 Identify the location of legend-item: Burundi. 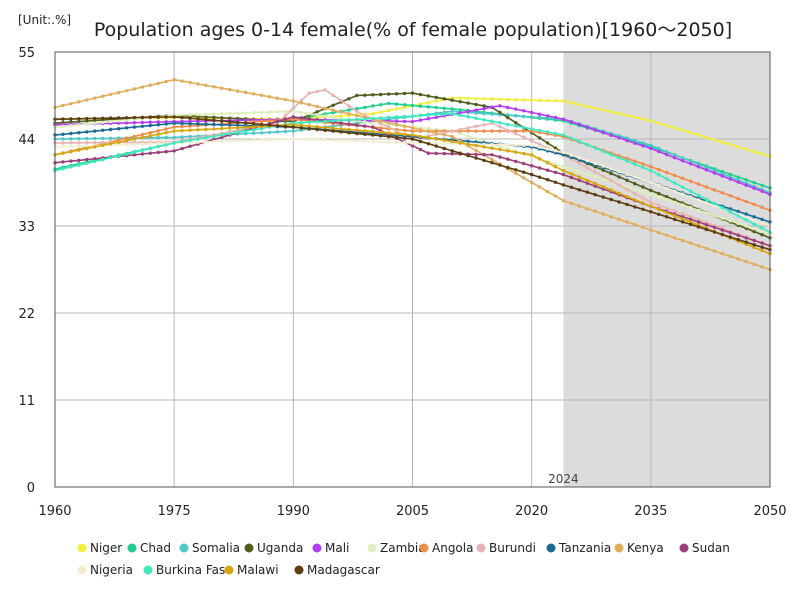
(506, 548).